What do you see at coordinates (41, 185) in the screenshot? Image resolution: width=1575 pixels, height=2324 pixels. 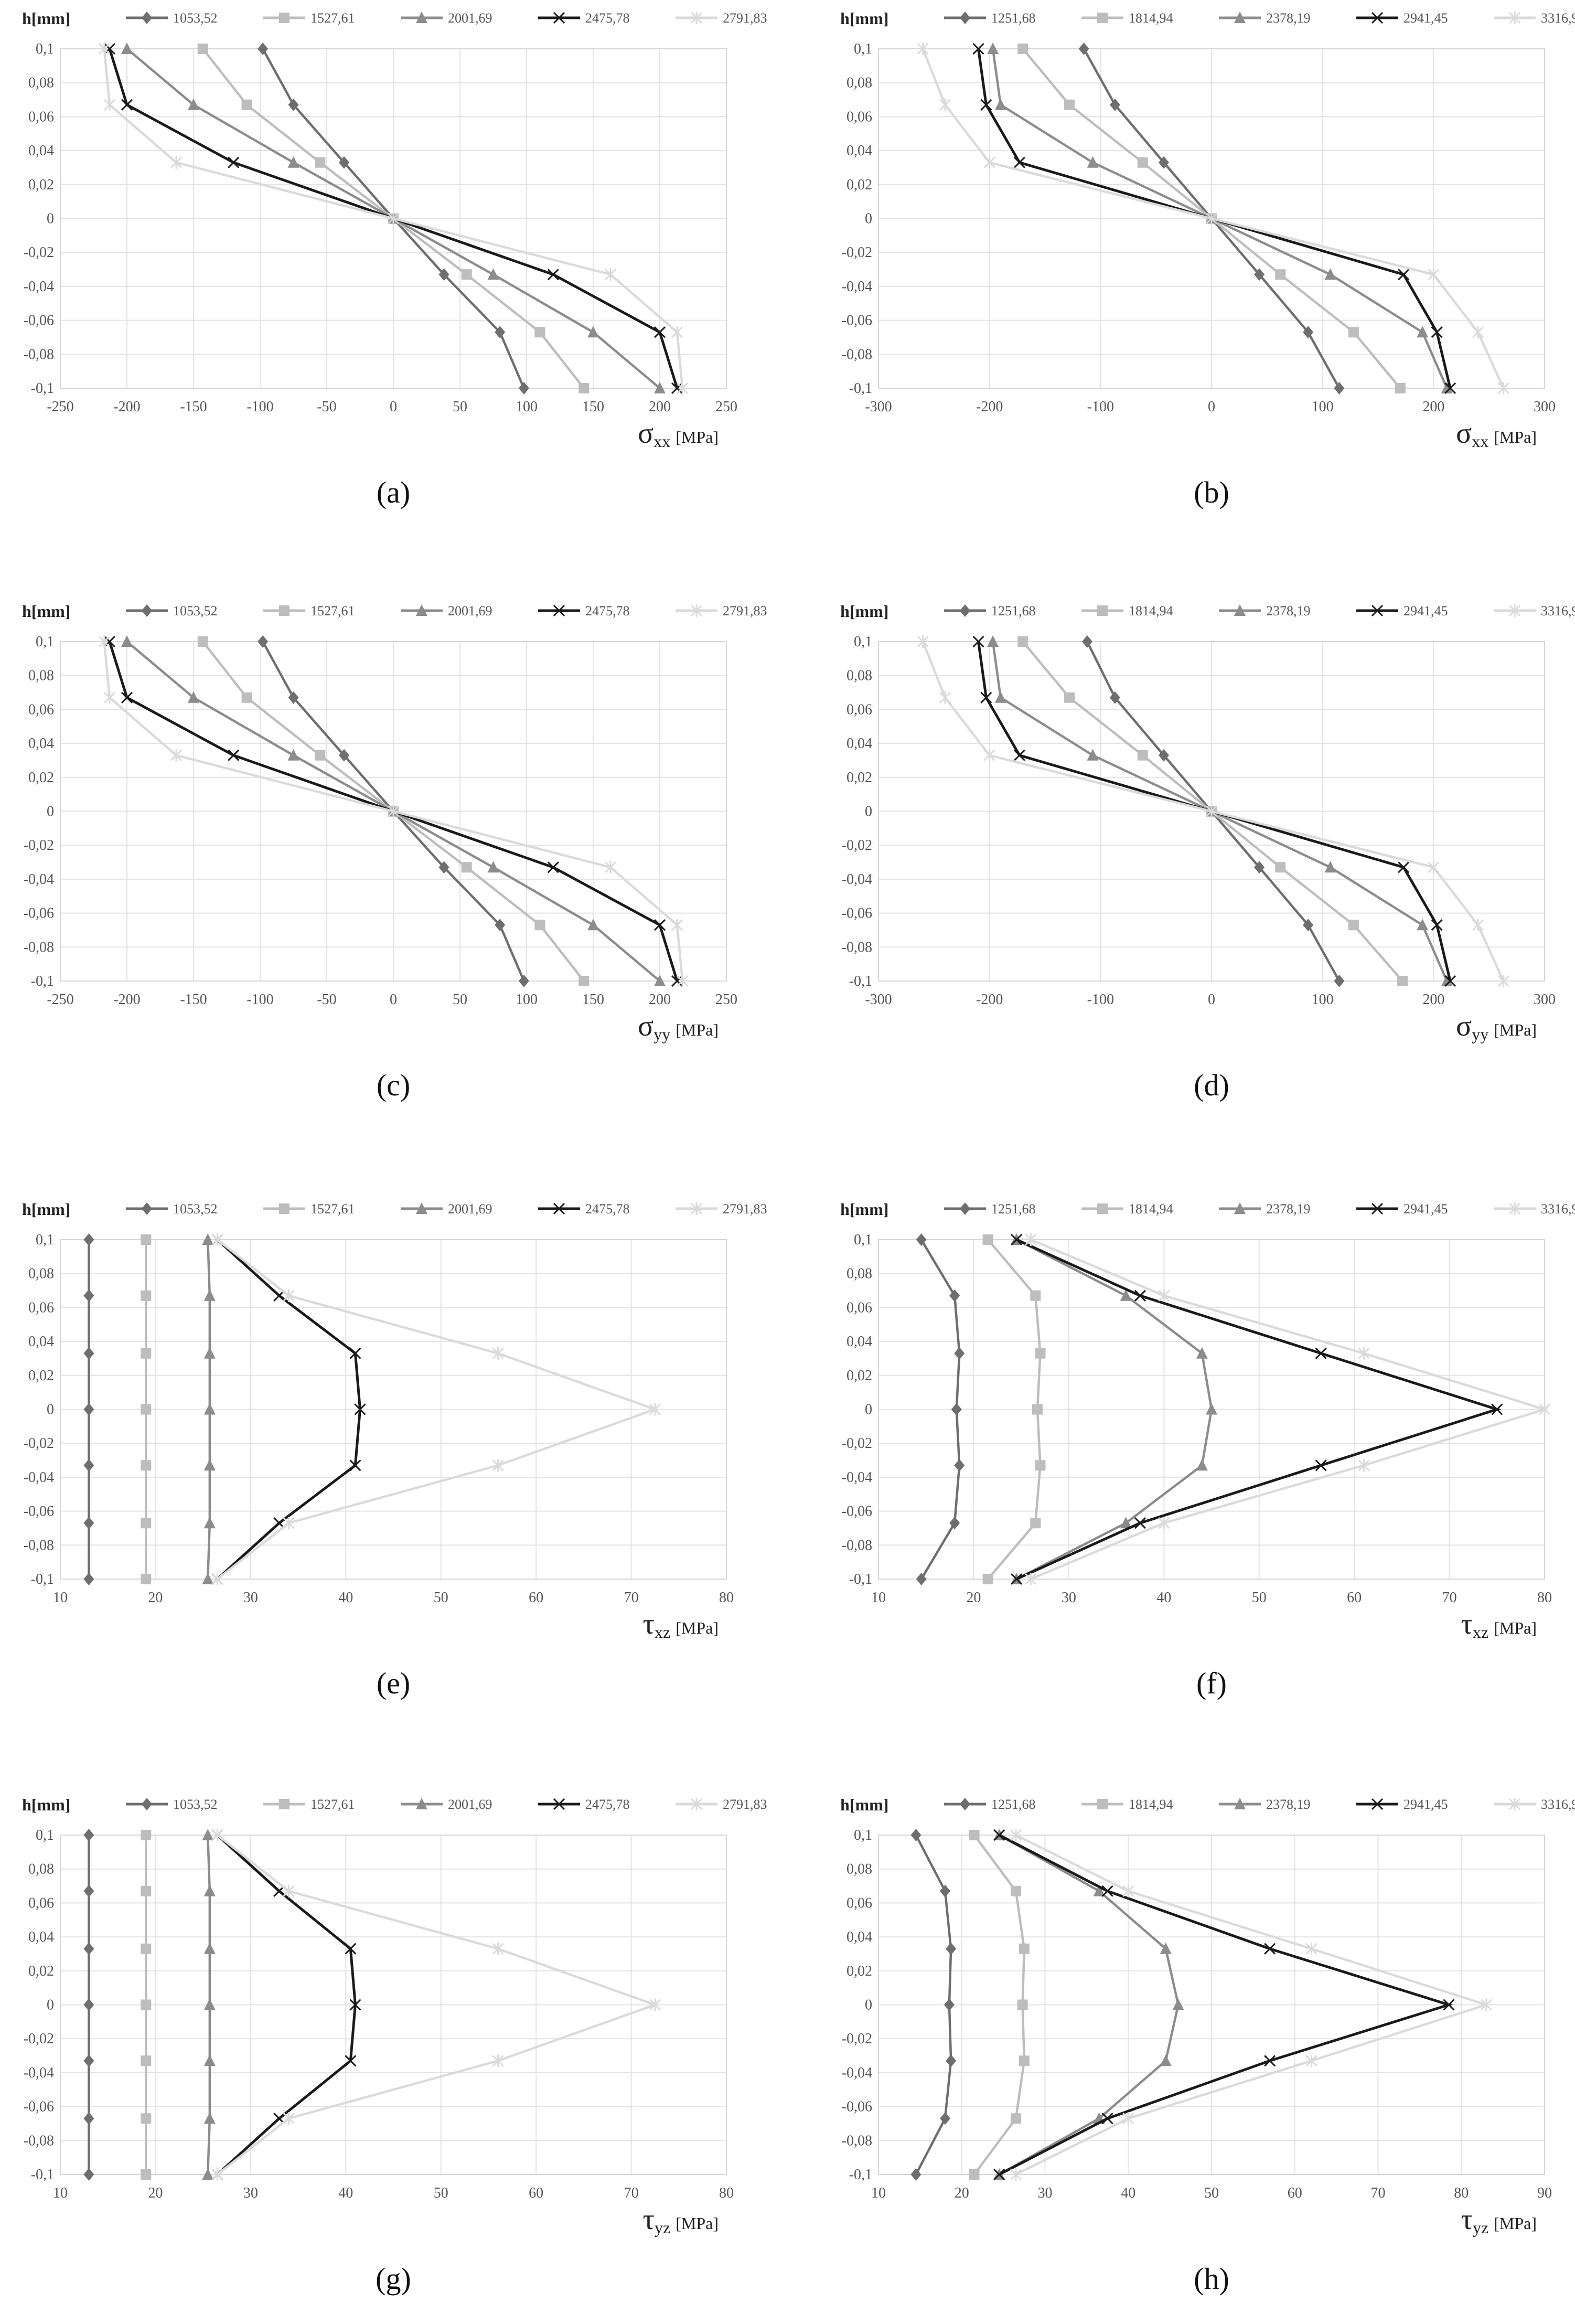 I see `y-tick-label: 0,02` at bounding box center [41, 185].